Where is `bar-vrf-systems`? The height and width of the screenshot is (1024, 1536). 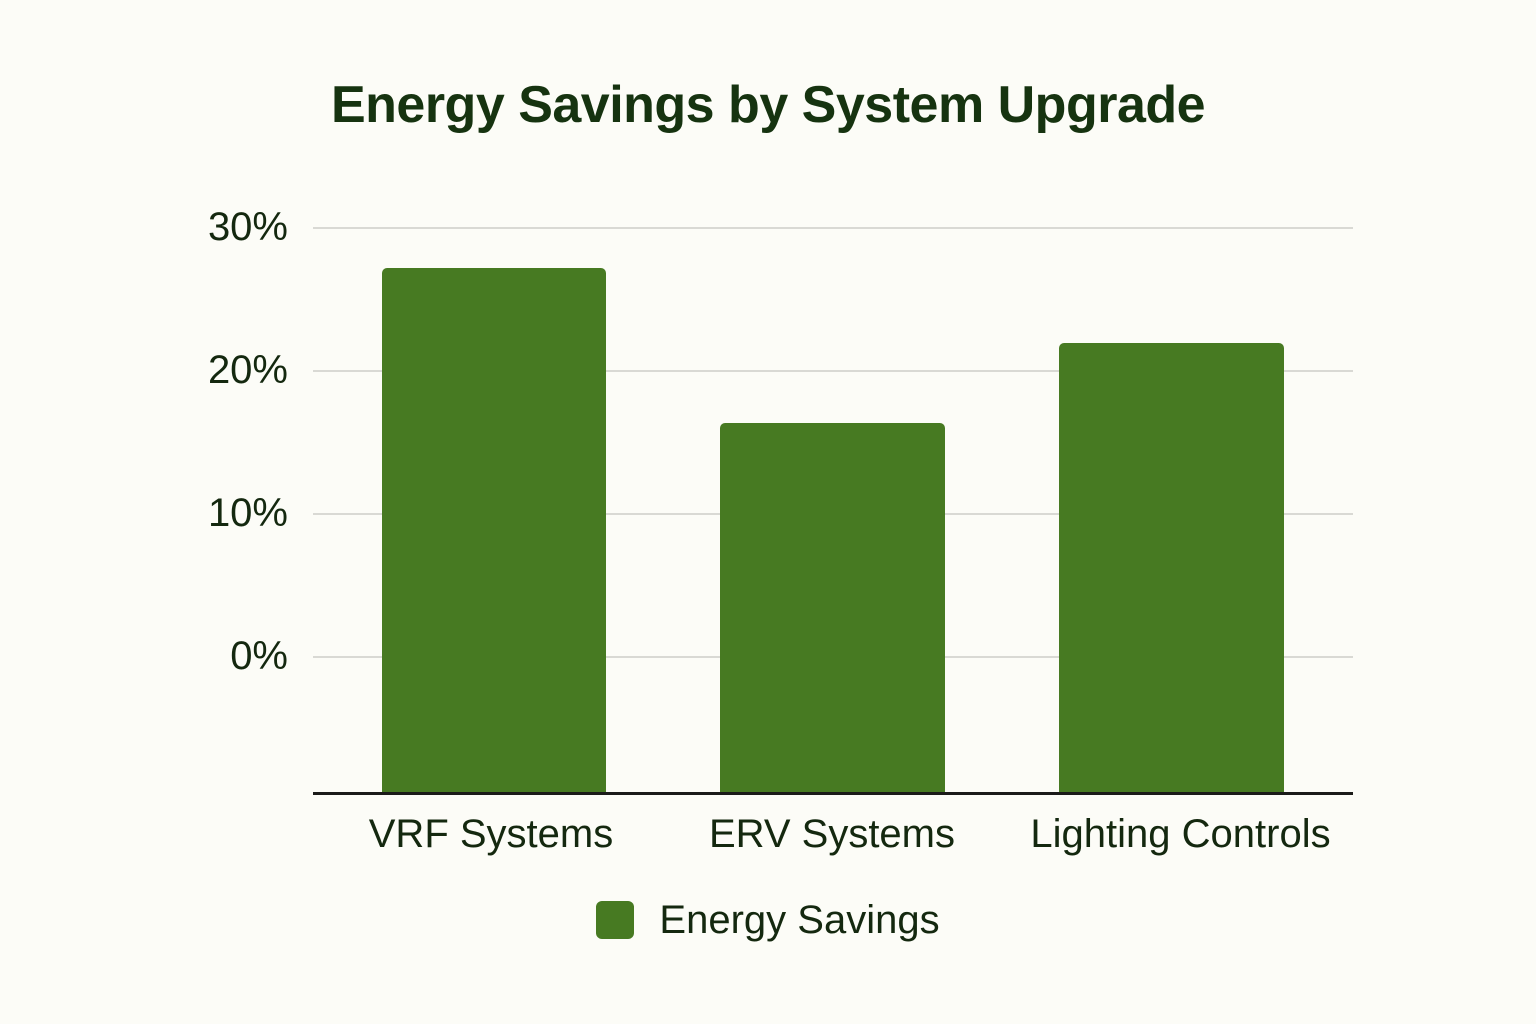 bar-vrf-systems is located at coordinates (494, 530).